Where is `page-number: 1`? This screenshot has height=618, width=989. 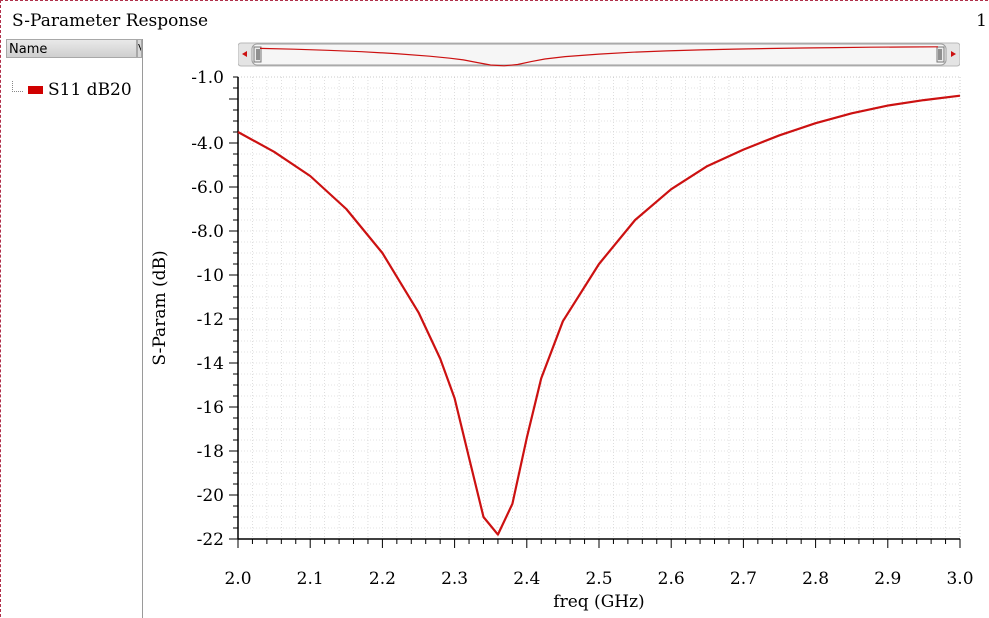
page-number: 1 is located at coordinates (981, 21).